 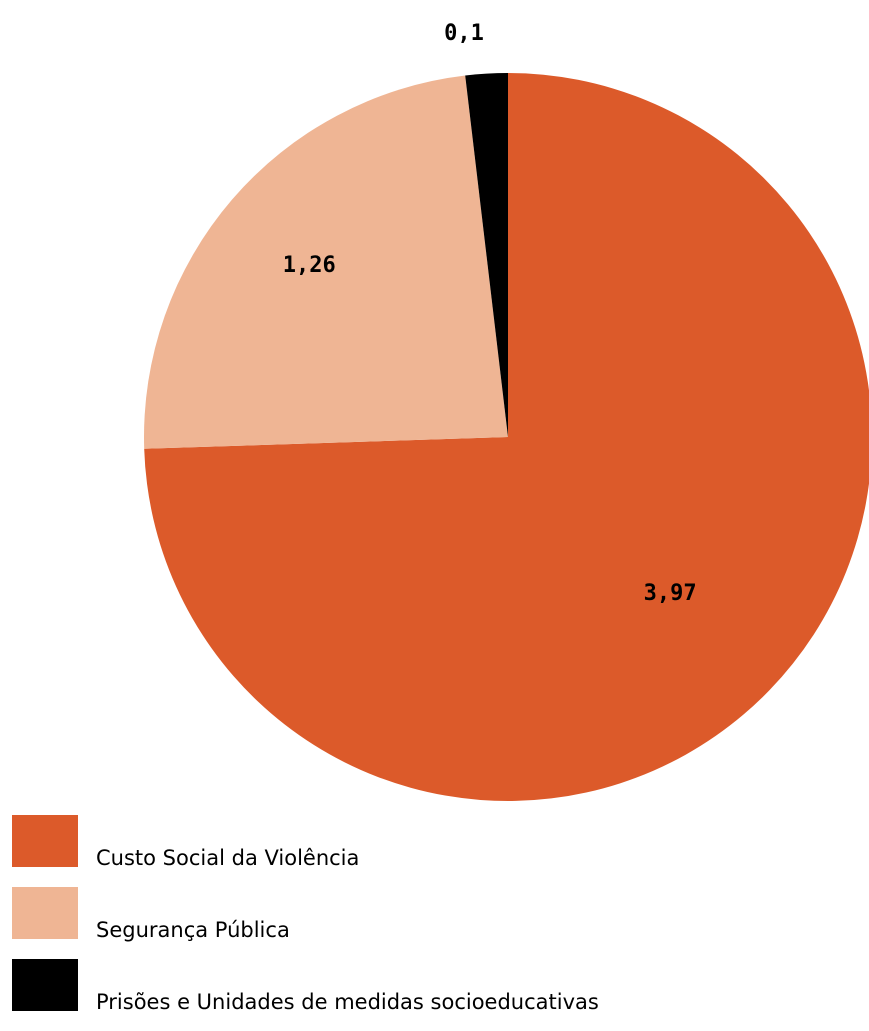 I want to click on legend-label-custo-social: Custo Social da Violência, so click(x=228, y=858).